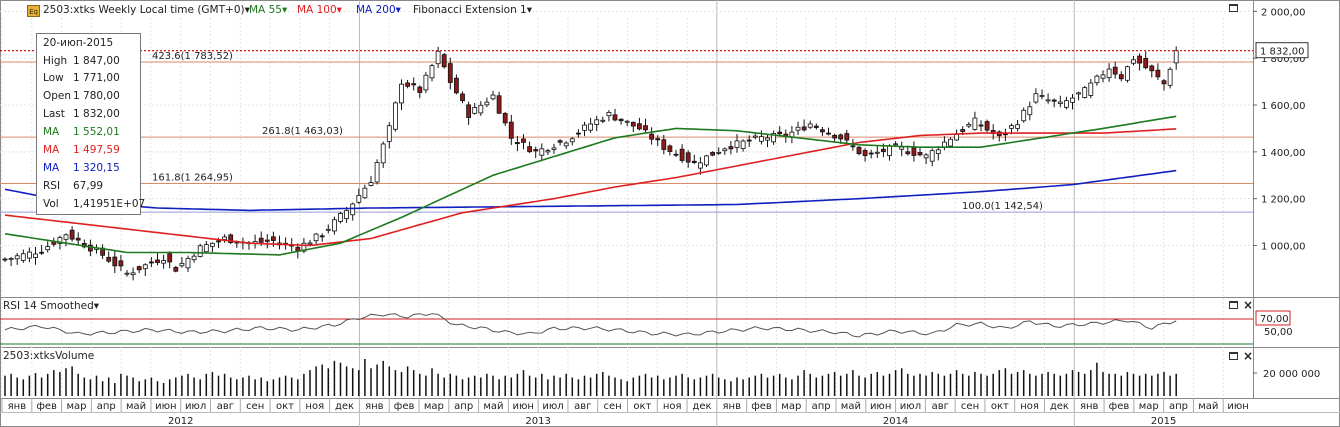 The height and width of the screenshot is (427, 1340). What do you see at coordinates (552, 406) in the screenshot?
I see `month-label: июл` at bounding box center [552, 406].